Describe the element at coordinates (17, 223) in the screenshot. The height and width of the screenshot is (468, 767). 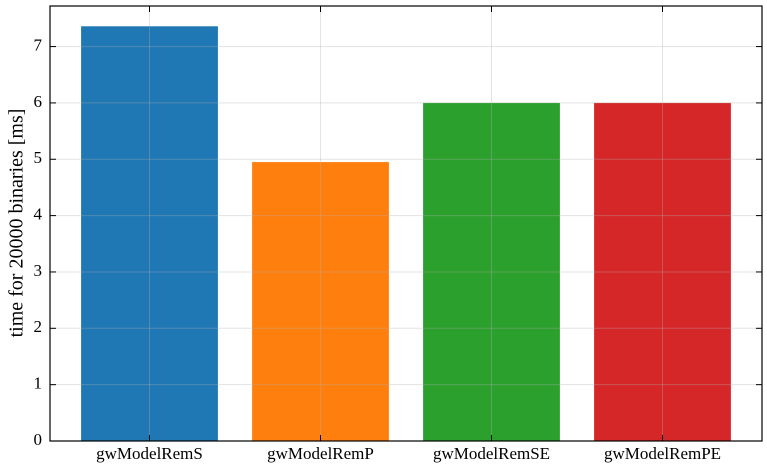
I see `y-axis-label: time for 20000 binaries [ms]` at that location.